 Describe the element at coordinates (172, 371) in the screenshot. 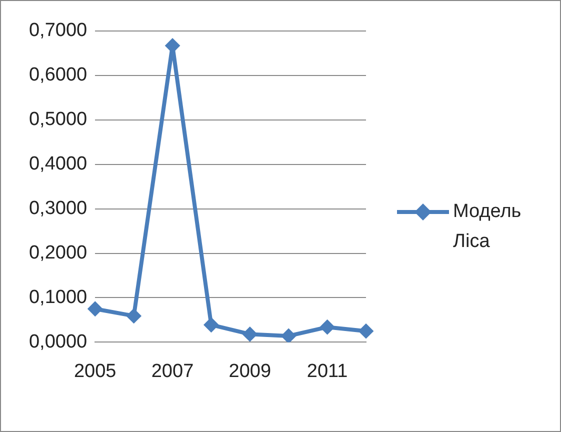

I see `x-tick-label: 2007` at that location.